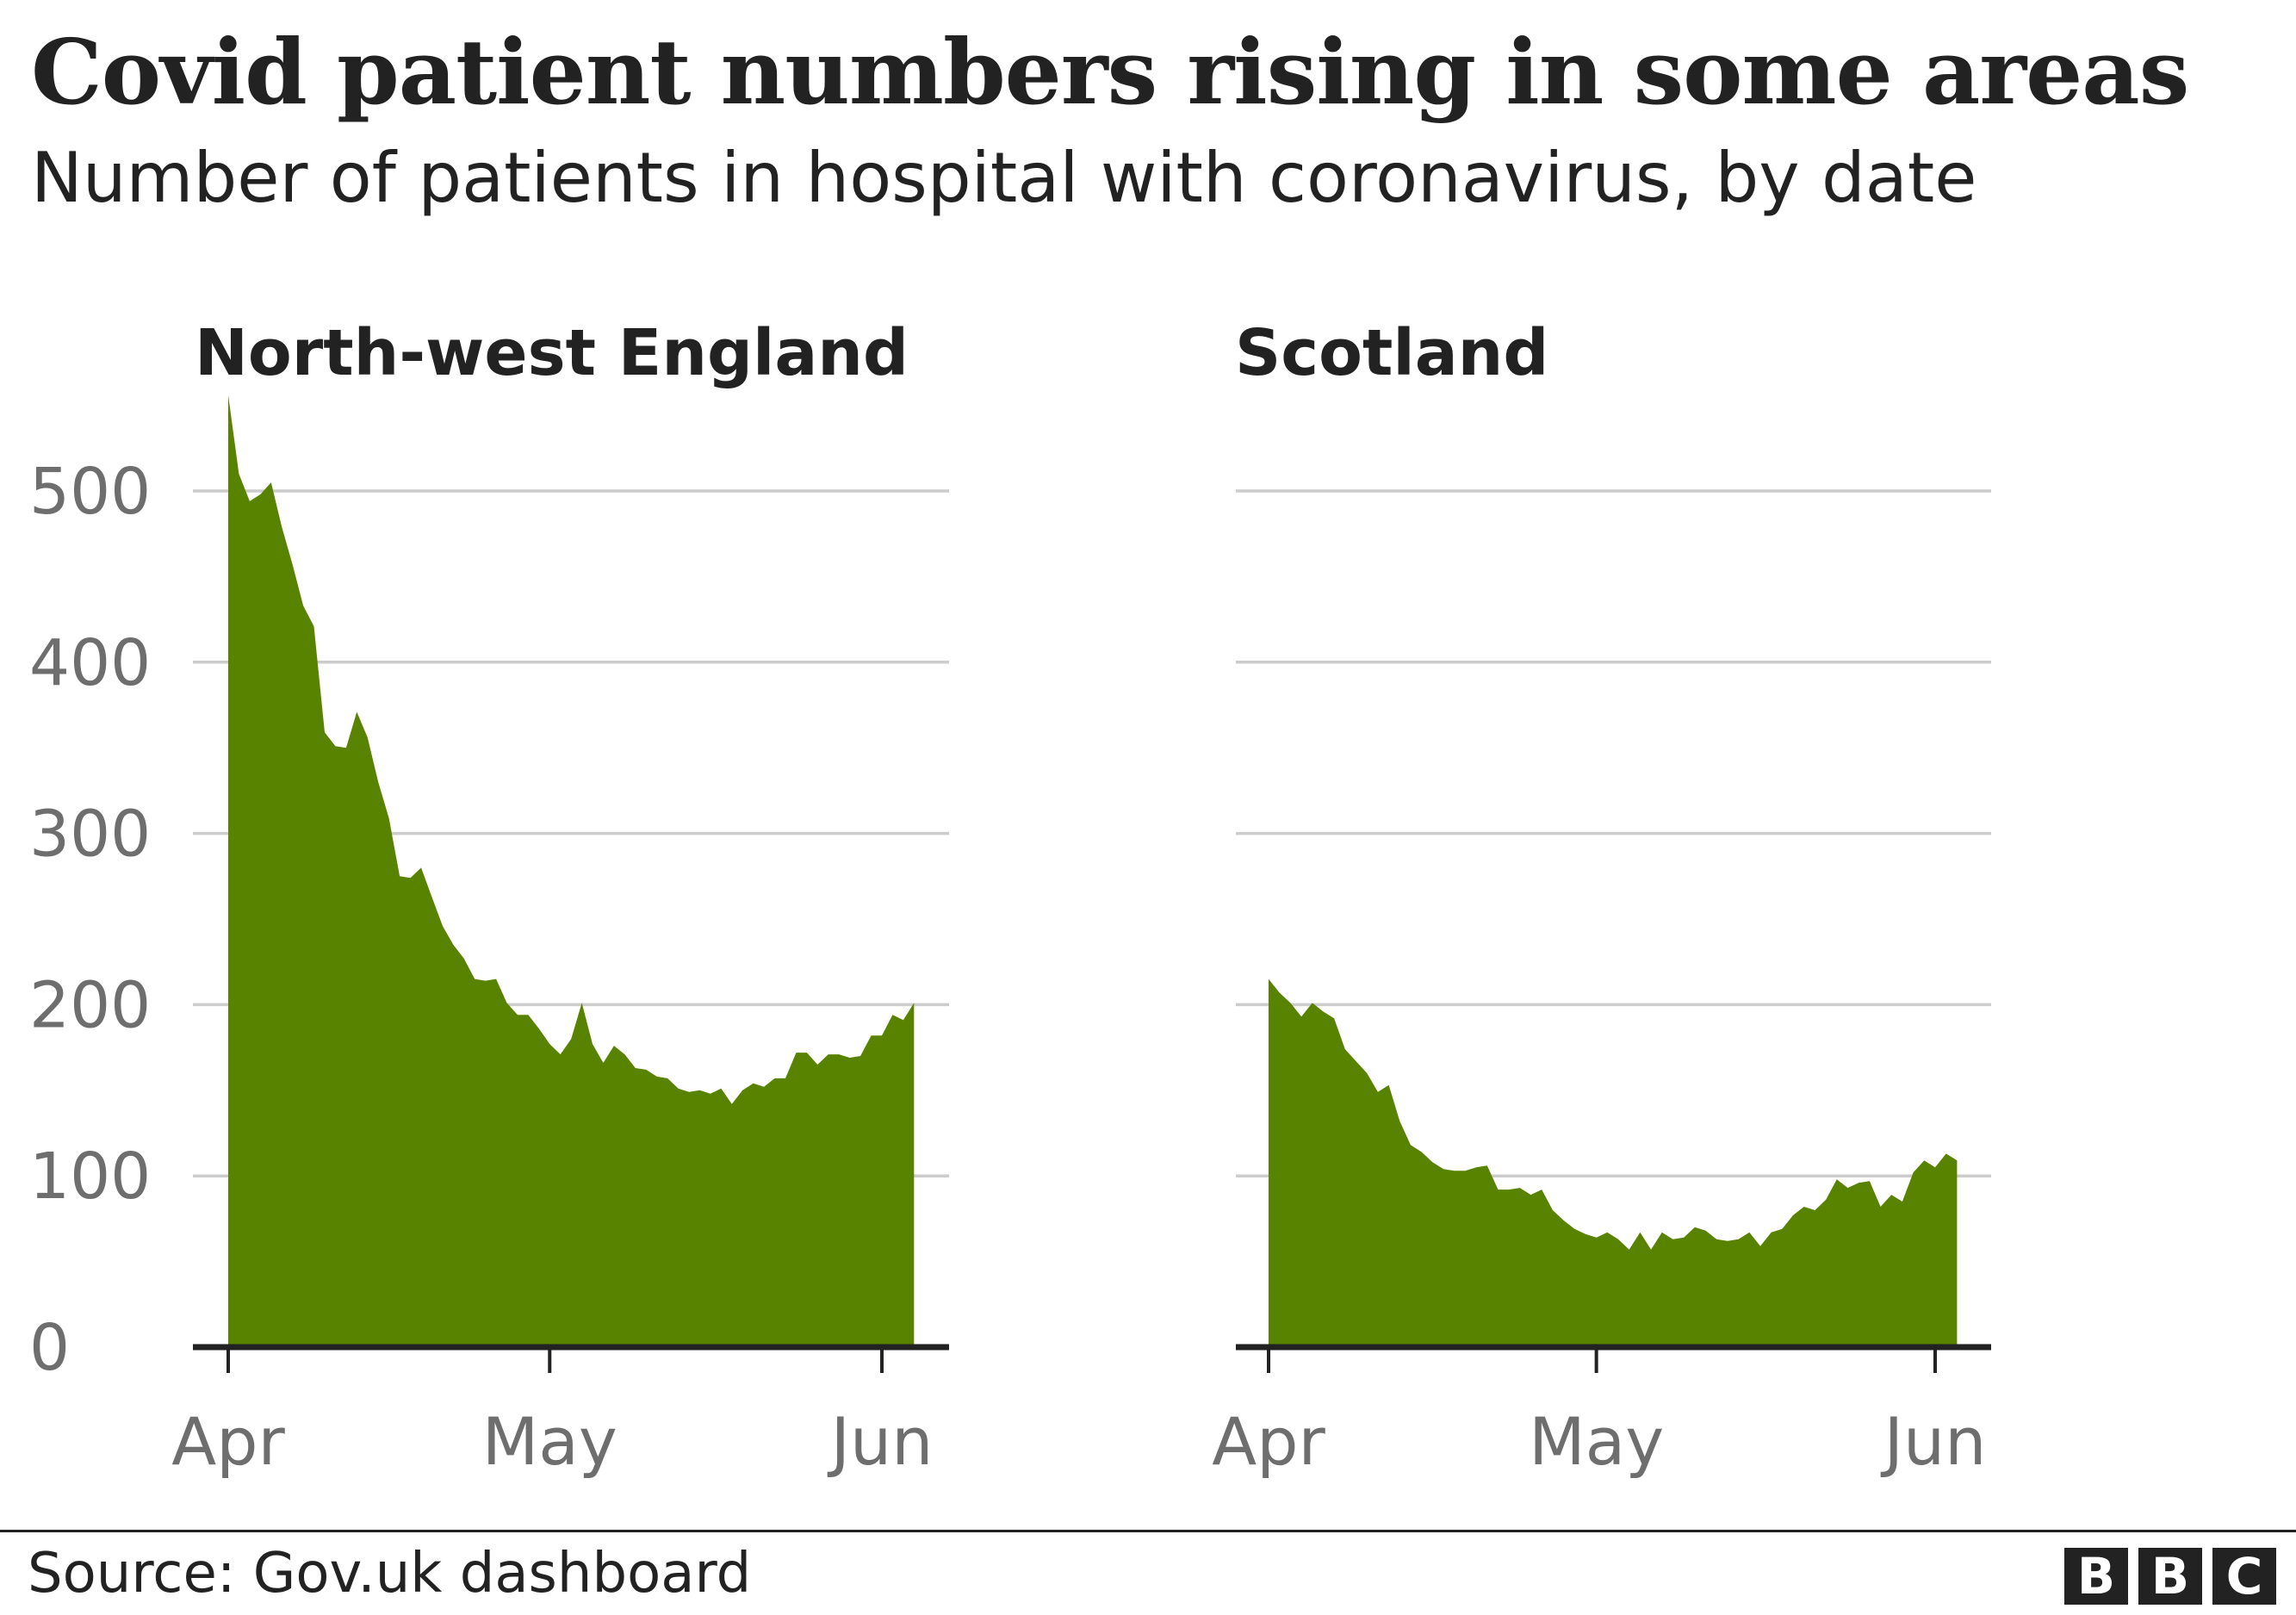  Describe the element at coordinates (390, 1574) in the screenshot. I see `source-note: Source: Gov.uk dashboard` at that location.